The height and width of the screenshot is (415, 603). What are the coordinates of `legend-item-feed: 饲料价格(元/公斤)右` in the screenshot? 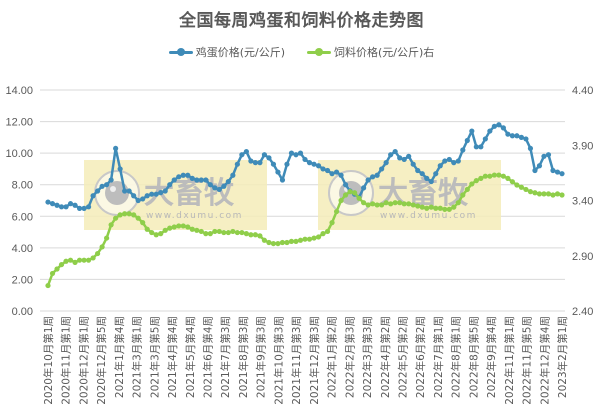 It's located at (370, 52).